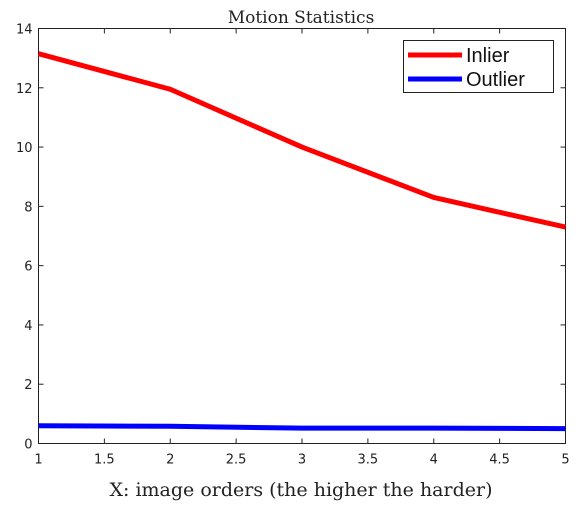 The image size is (578, 505). I want to click on series-line-outlier, so click(302, 427).